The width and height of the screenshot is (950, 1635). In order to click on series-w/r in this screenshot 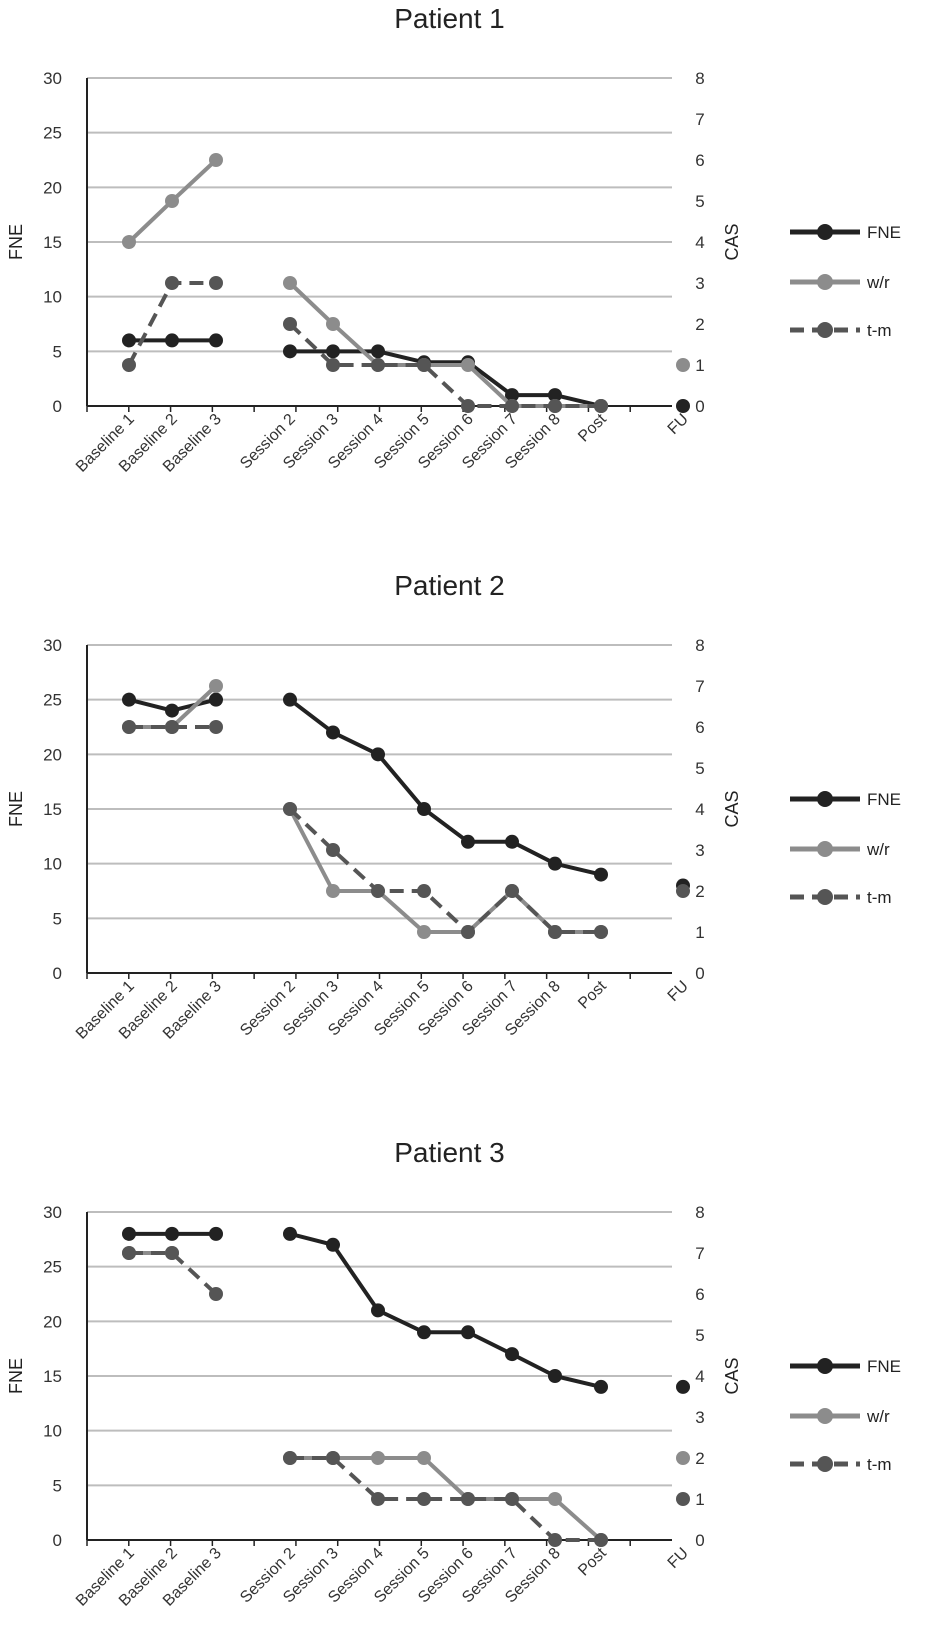, I will do `click(406, 283)`.